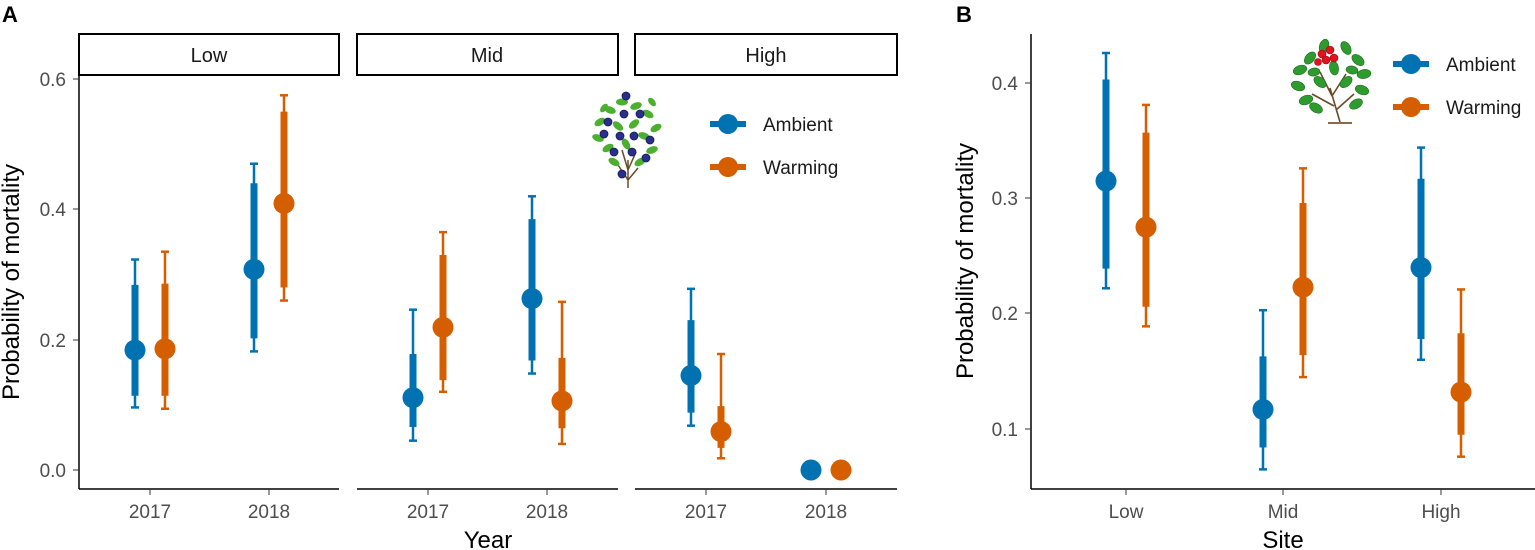 The width and height of the screenshot is (1535, 550). I want to click on x-tick-label: Mid, so click(1283, 512).